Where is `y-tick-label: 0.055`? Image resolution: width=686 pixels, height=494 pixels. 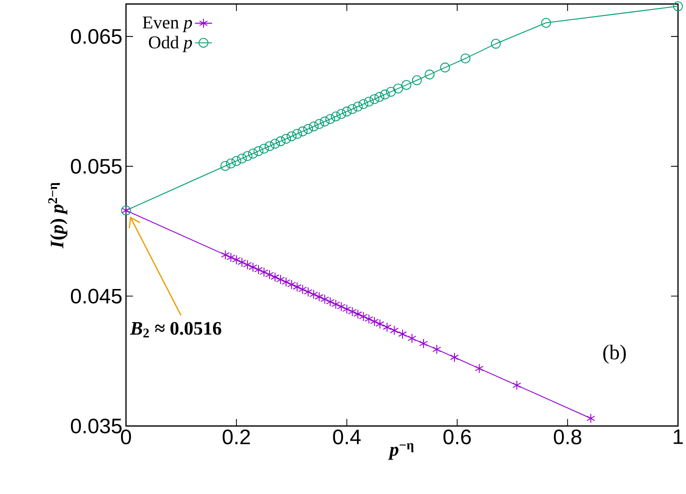
y-tick-label: 0.055 is located at coordinates (96, 166).